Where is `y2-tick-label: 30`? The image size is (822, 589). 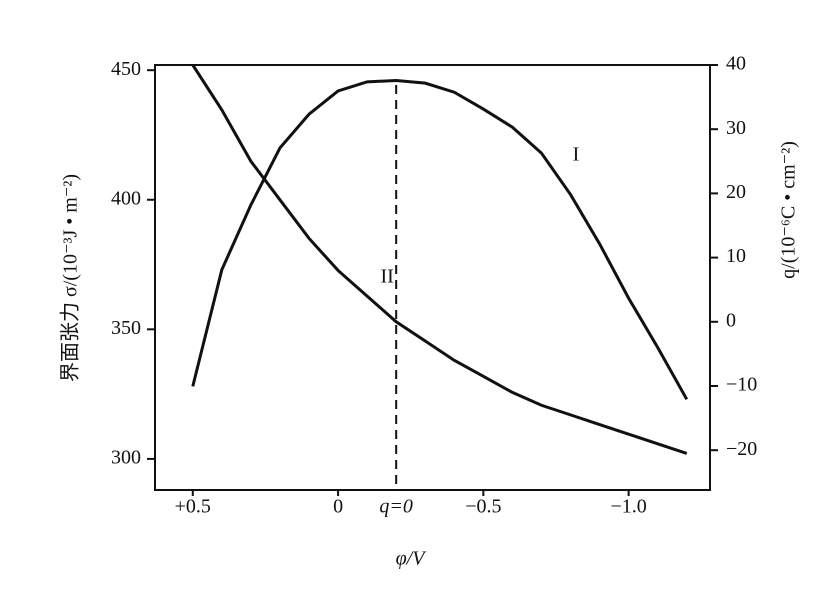
y2-tick-label: 30 is located at coordinates (736, 128).